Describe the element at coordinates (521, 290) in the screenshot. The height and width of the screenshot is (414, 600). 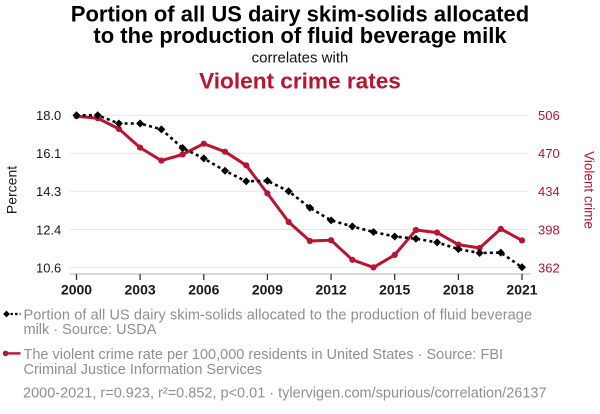
I see `svg-text: 2021` at that location.